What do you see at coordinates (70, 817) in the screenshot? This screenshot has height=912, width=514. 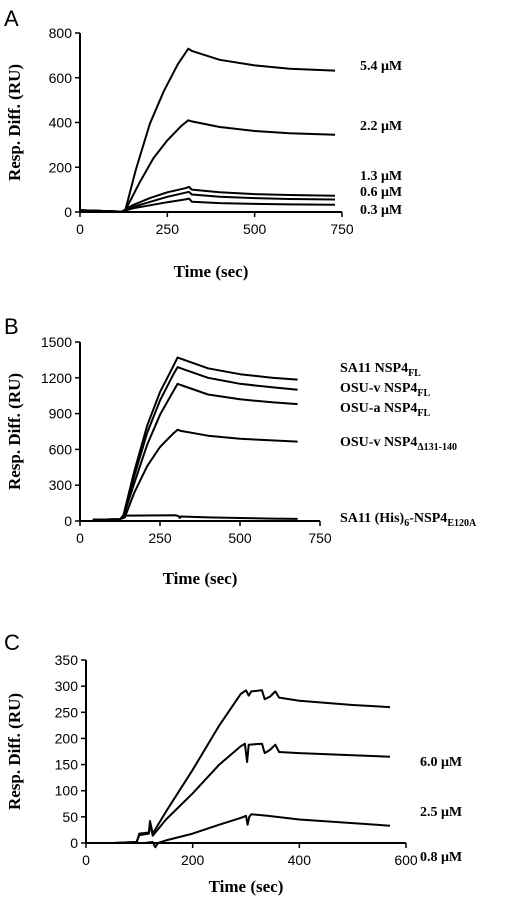 I see `y-tick-label: 50` at bounding box center [70, 817].